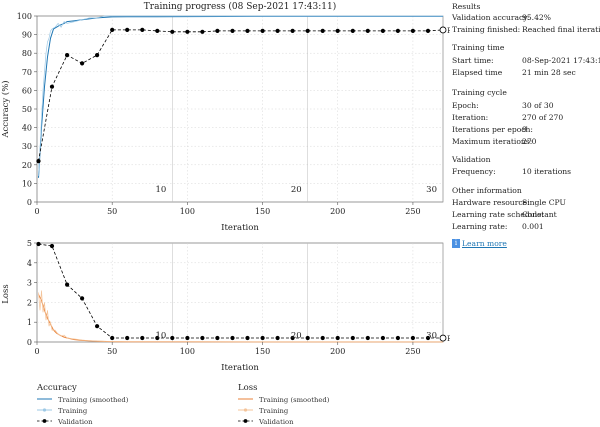 This screenshot has width=600, height=427. Describe the element at coordinates (466, 6) in the screenshot. I see `results-heading: Results` at that location.